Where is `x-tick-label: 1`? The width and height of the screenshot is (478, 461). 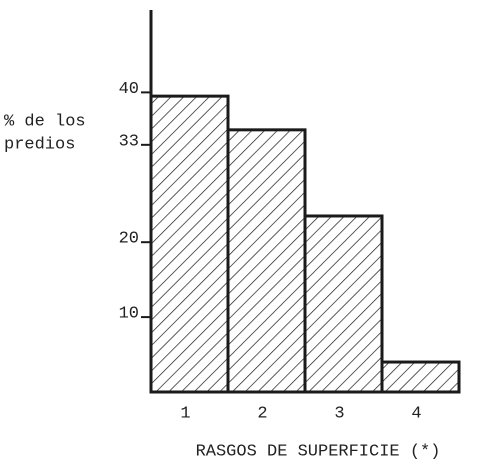
x-tick-label: 1 is located at coordinates (185, 413).